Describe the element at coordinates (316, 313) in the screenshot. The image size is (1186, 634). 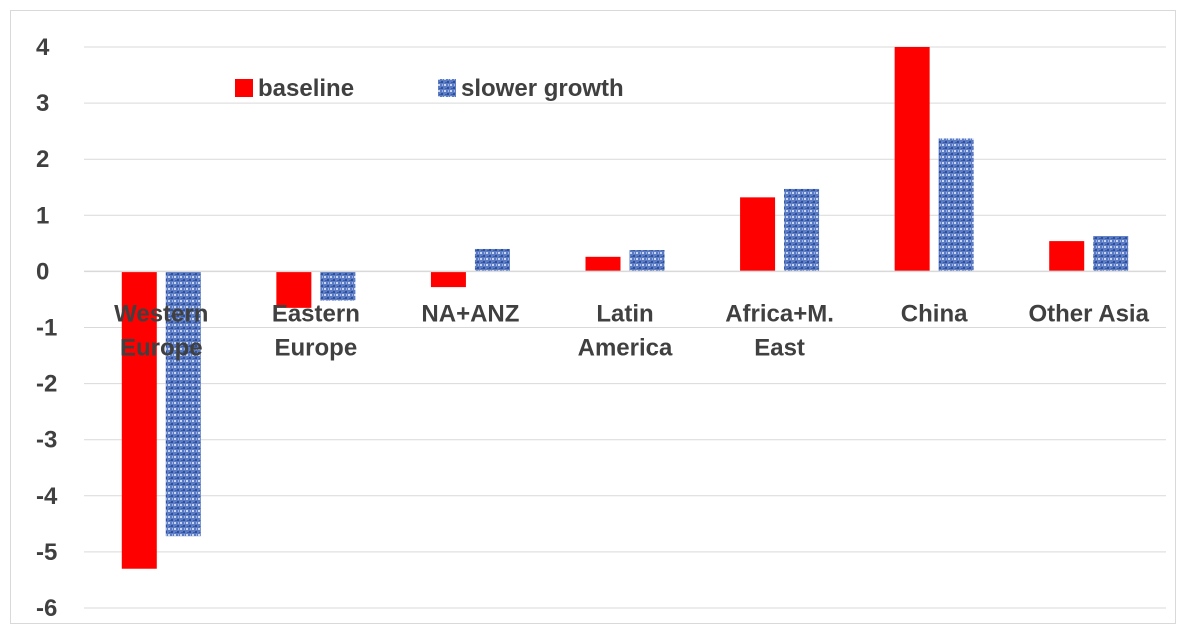
I see `category-label-line: Eastern` at that location.